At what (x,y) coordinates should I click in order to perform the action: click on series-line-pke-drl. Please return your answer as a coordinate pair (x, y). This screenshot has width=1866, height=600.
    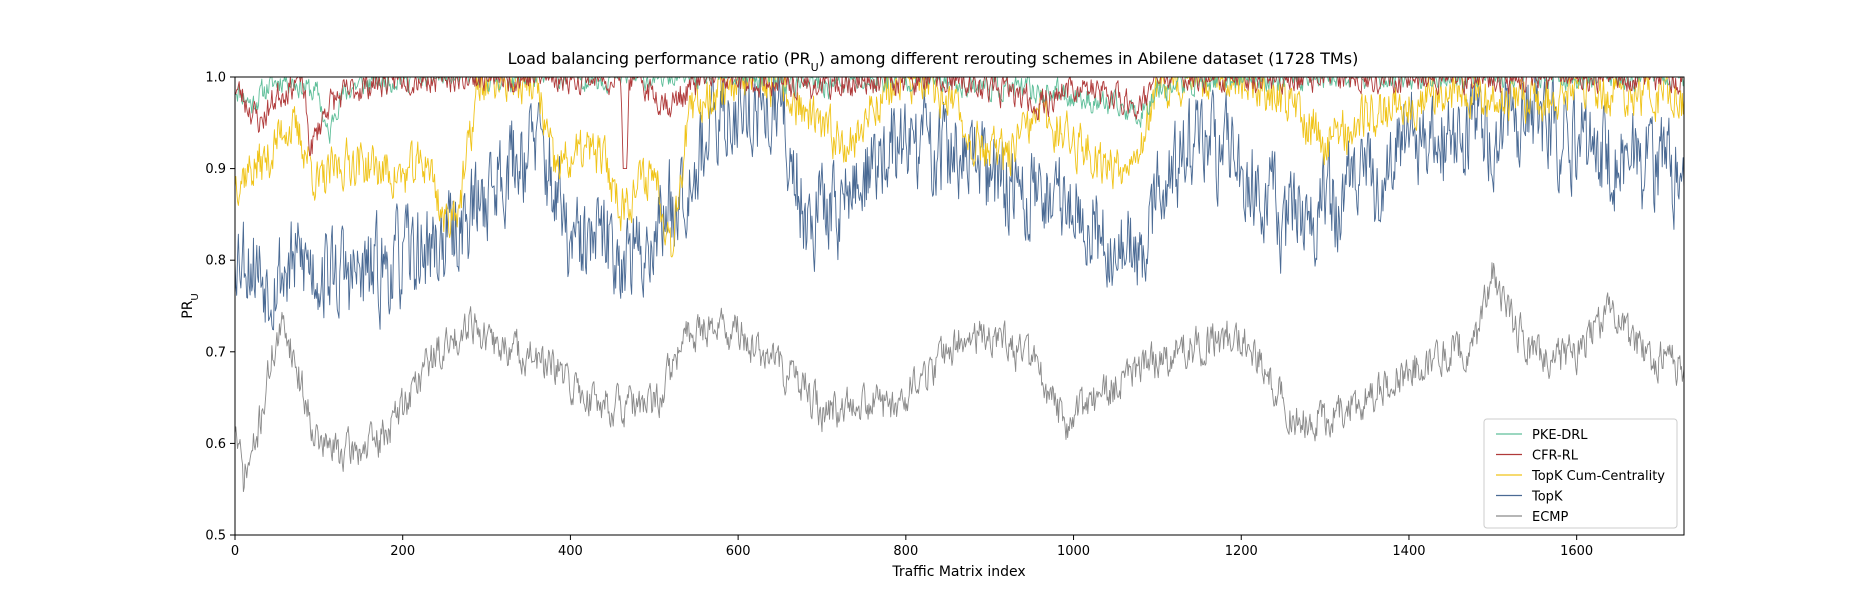
    Looking at the image, I should click on (959, 110).